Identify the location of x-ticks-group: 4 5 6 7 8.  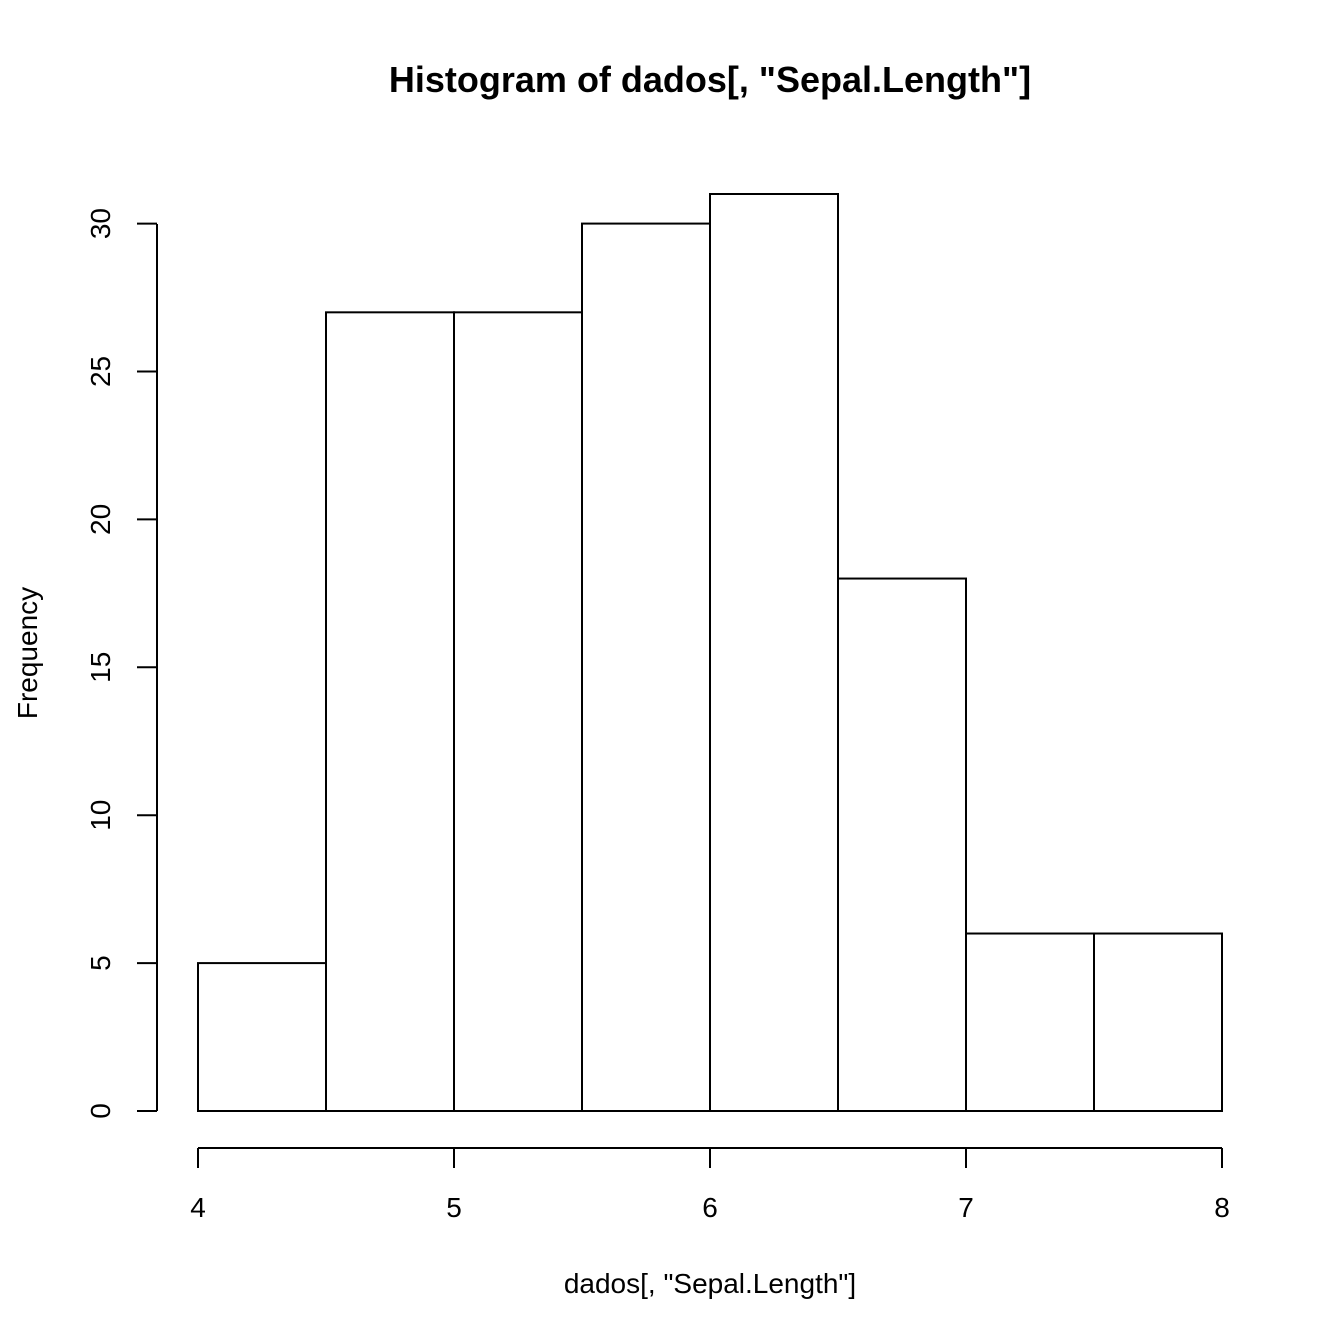
(710, 1185).